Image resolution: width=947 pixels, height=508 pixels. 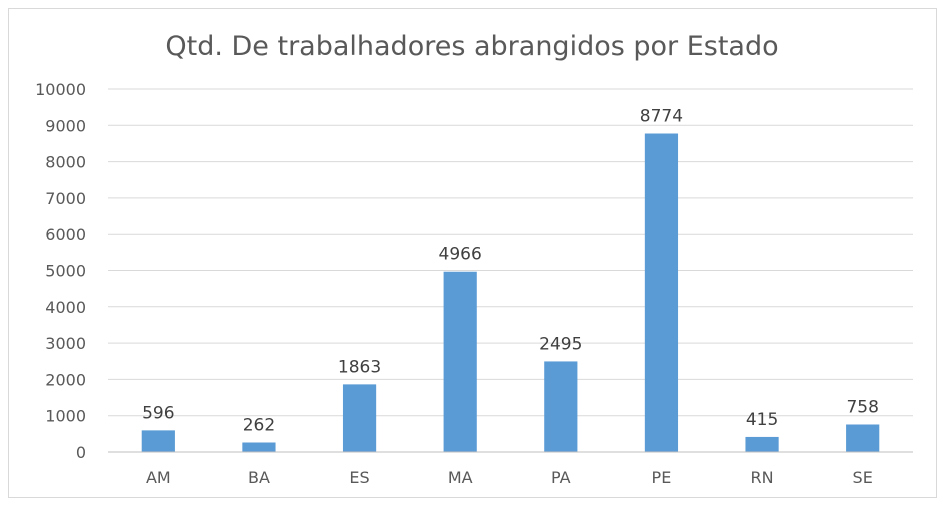 I want to click on y-tick-label: 7000, so click(x=65, y=198).